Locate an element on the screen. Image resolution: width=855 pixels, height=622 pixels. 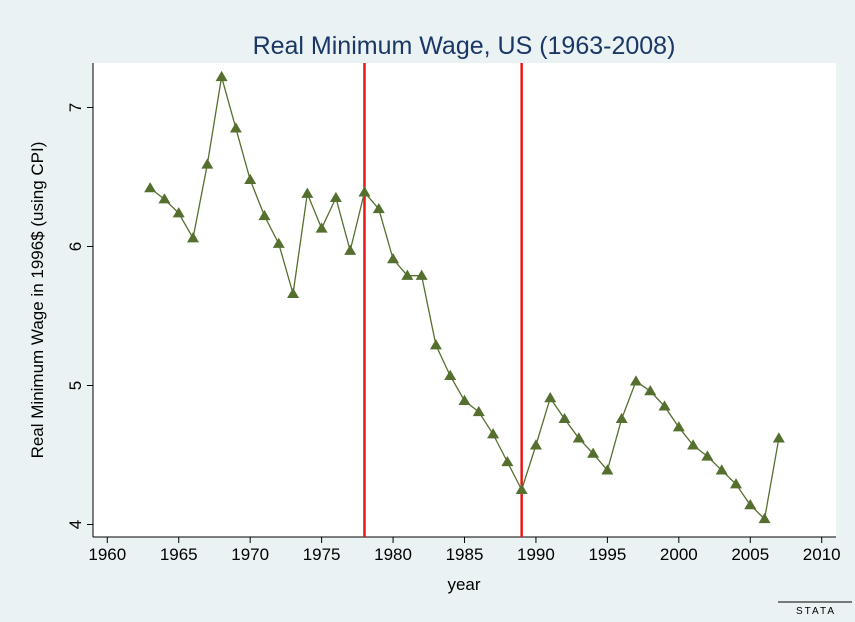
x-tick-label: 1975 is located at coordinates (322, 554).